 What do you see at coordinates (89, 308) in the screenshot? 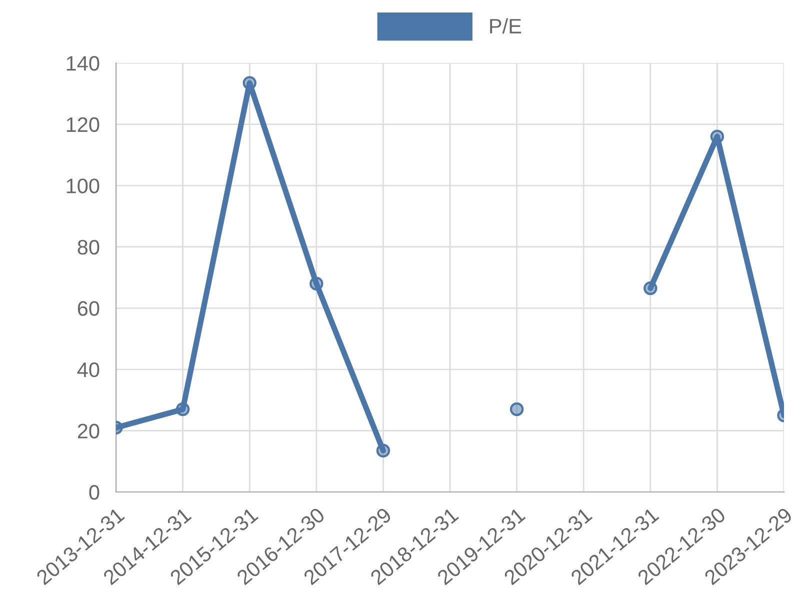
I see `y-tick-label: 60` at bounding box center [89, 308].